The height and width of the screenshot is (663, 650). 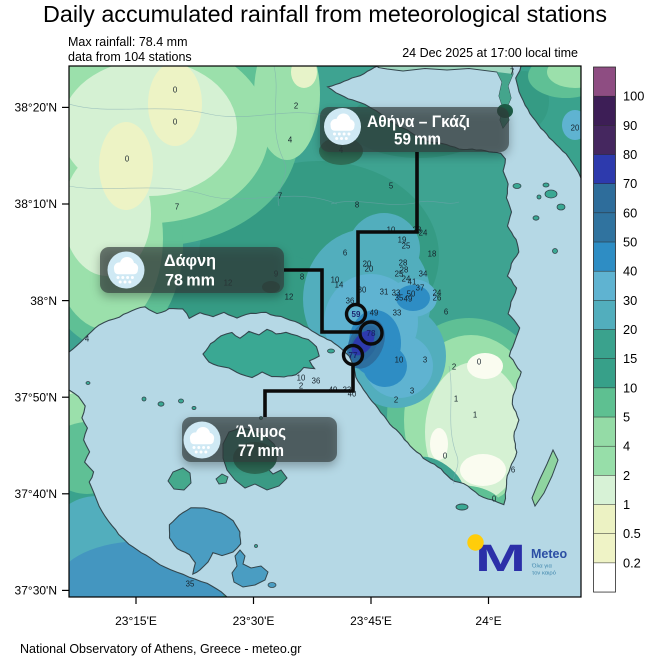 I want to click on svg-text: 77, so click(x=353, y=355).